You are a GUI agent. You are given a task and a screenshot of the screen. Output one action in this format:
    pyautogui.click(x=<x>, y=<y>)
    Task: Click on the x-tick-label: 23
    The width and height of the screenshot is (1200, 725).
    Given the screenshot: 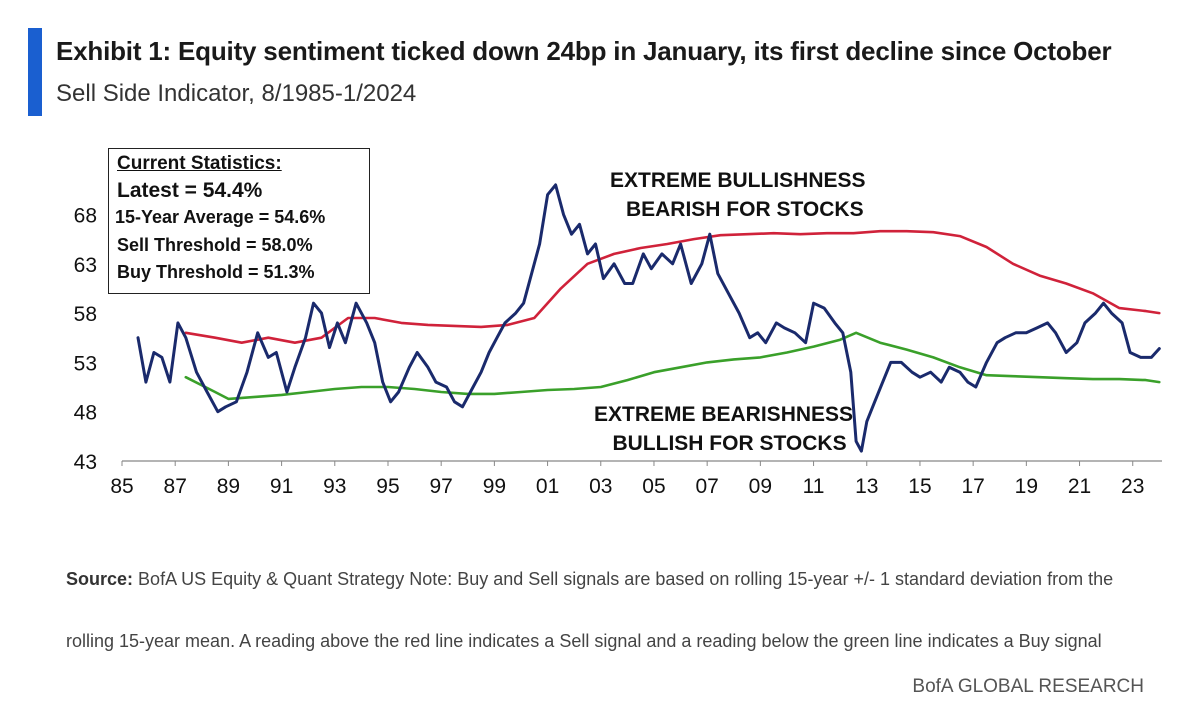 What is the action you would take?
    pyautogui.click(x=1132, y=486)
    